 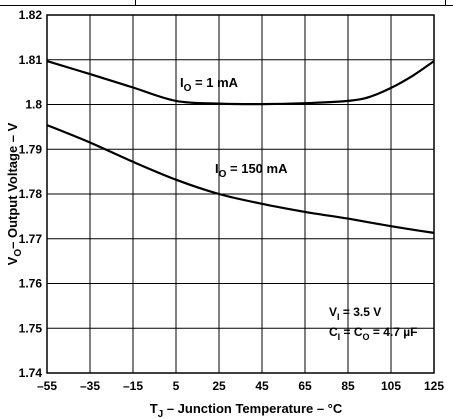 What do you see at coordinates (305, 386) in the screenshot?
I see `x-tick-label: 65` at bounding box center [305, 386].